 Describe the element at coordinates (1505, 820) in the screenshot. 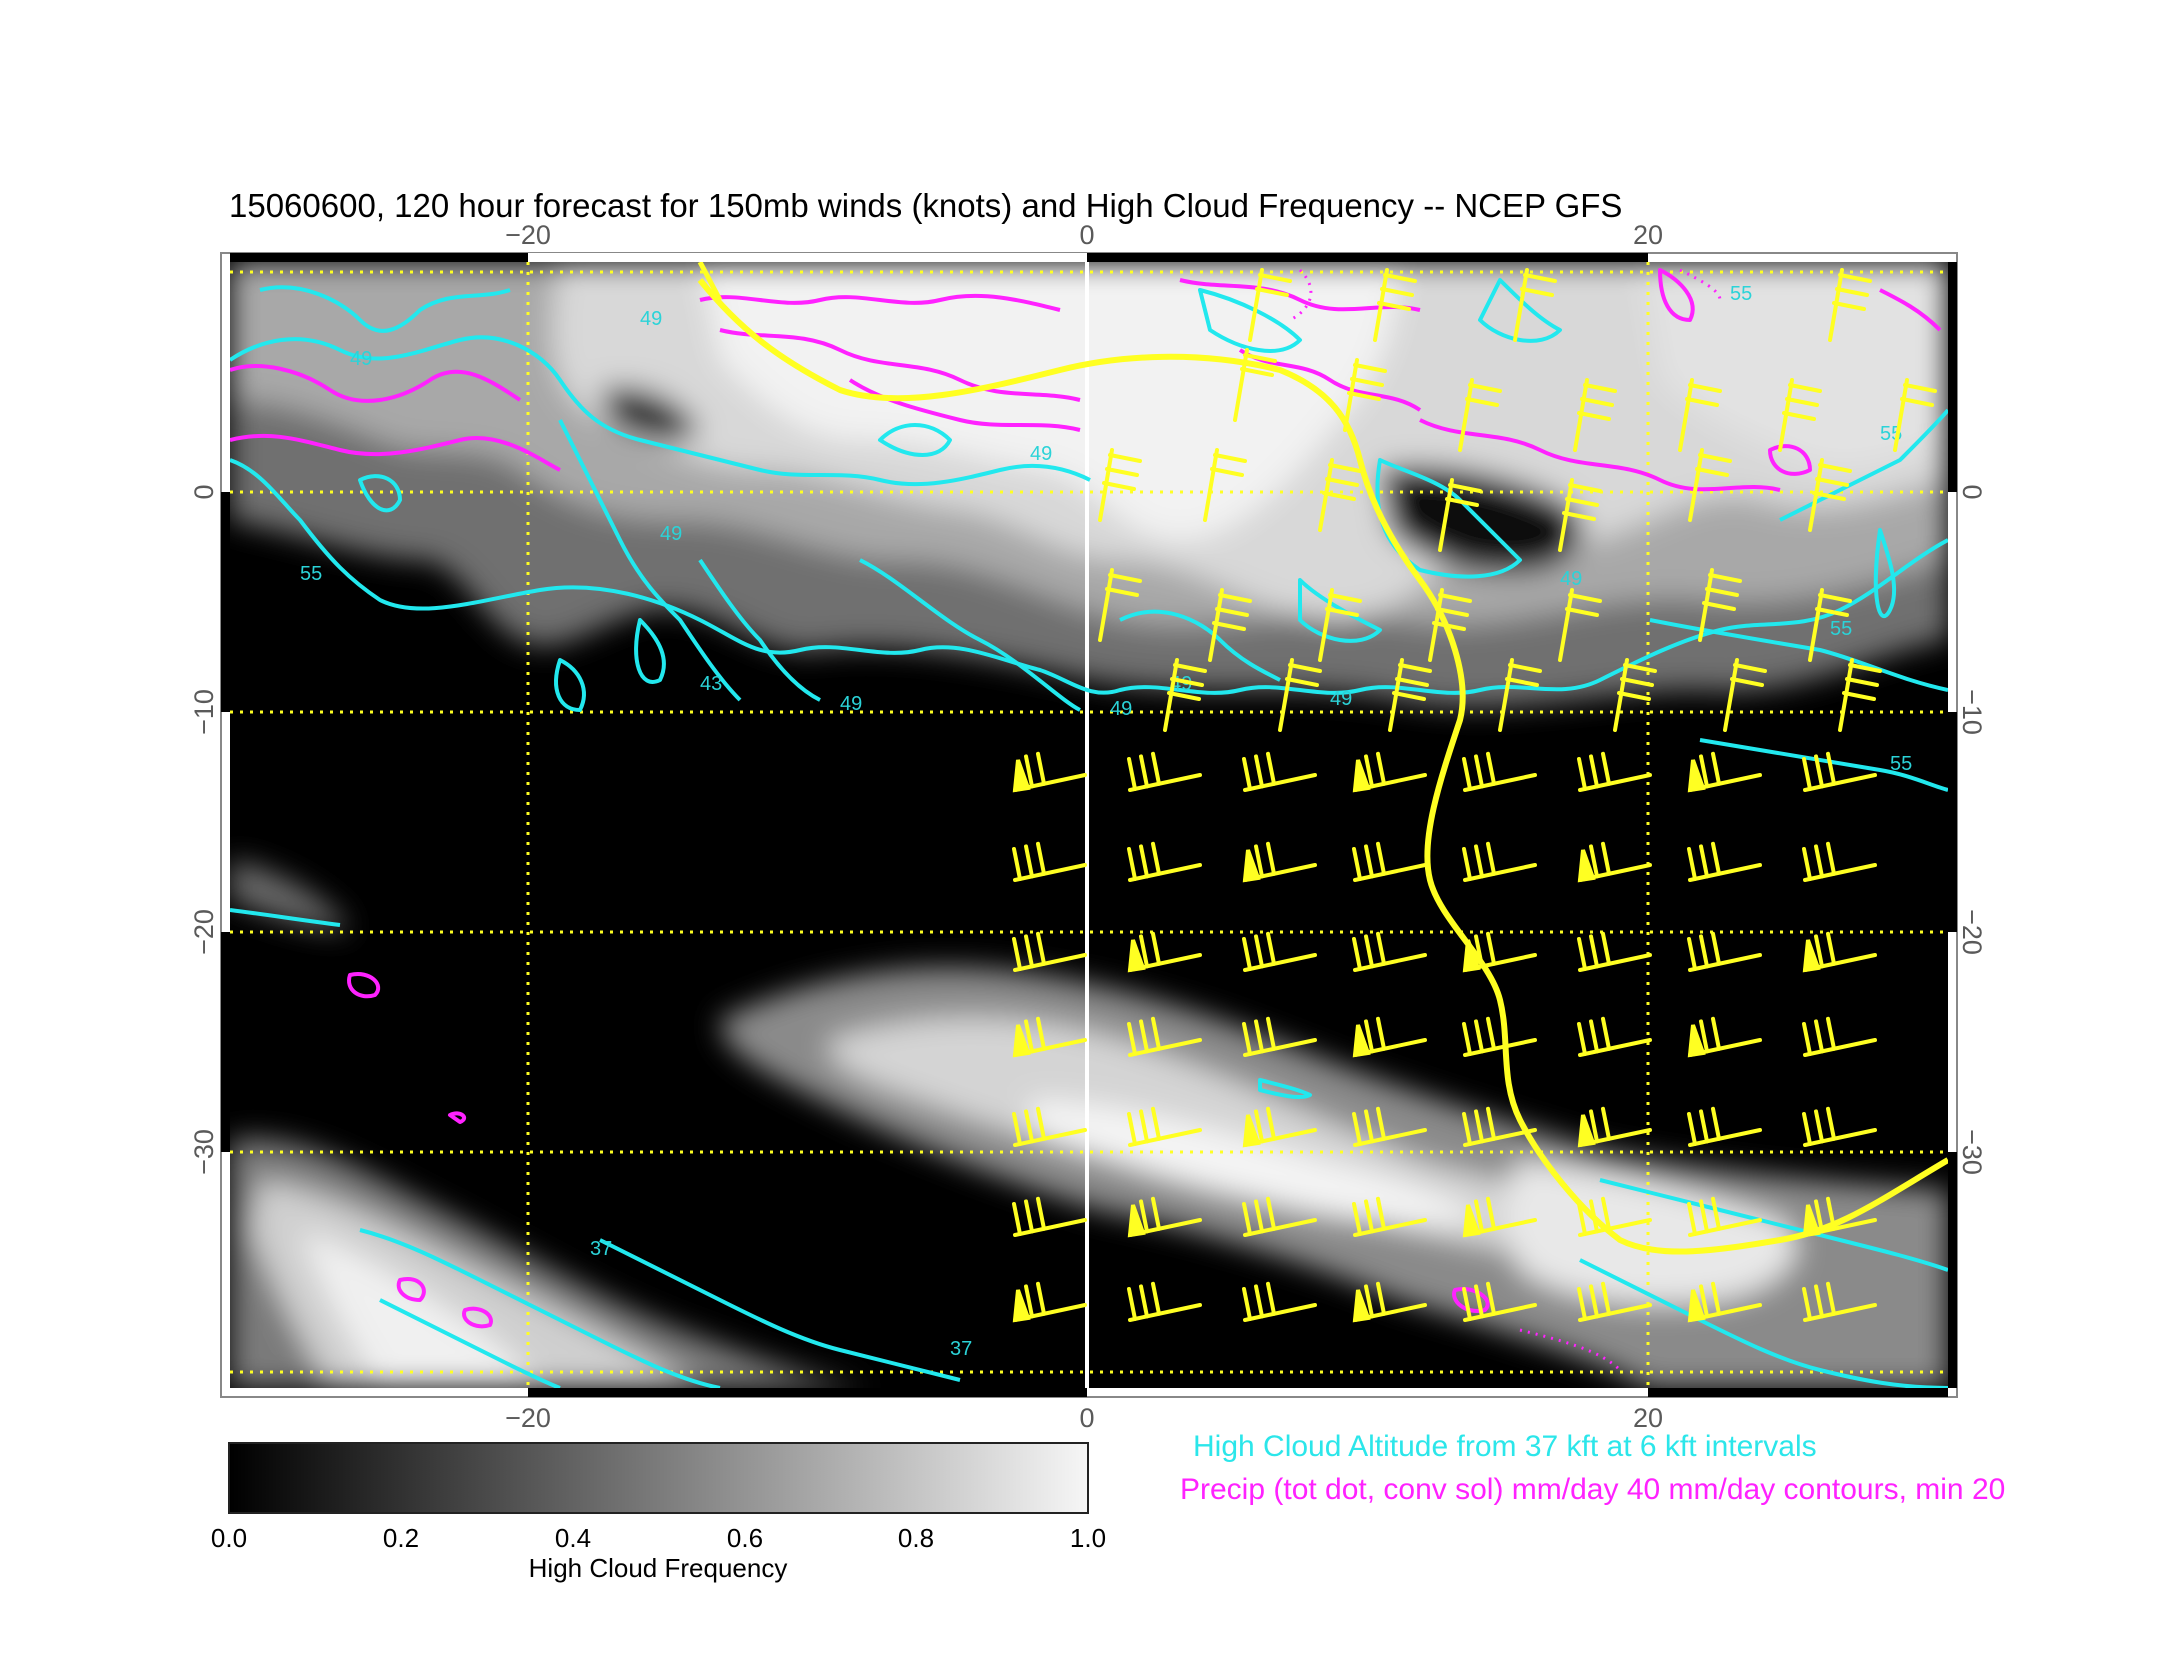

I see `precip-total-dots` at that location.